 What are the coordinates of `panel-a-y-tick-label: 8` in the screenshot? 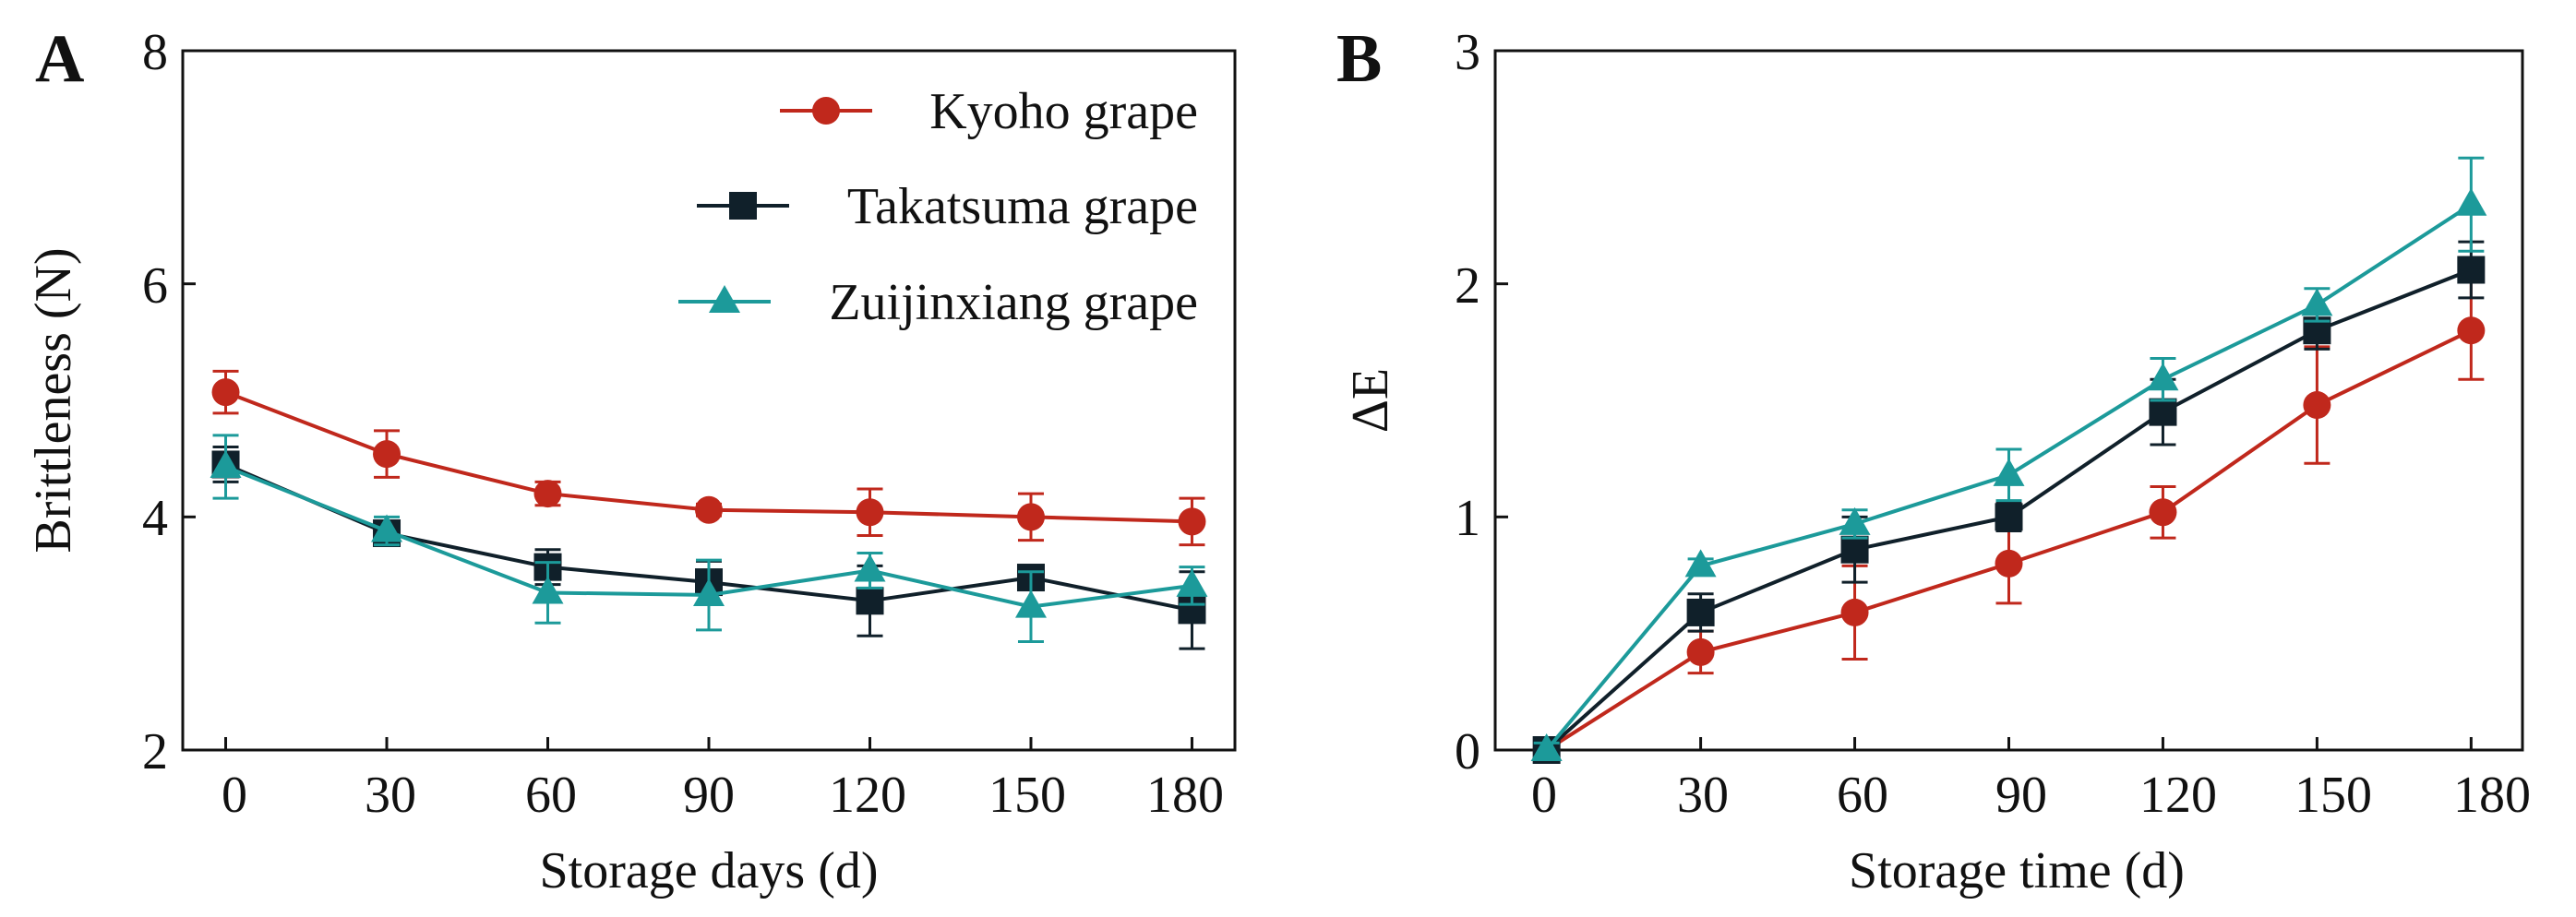 It's located at (155, 52).